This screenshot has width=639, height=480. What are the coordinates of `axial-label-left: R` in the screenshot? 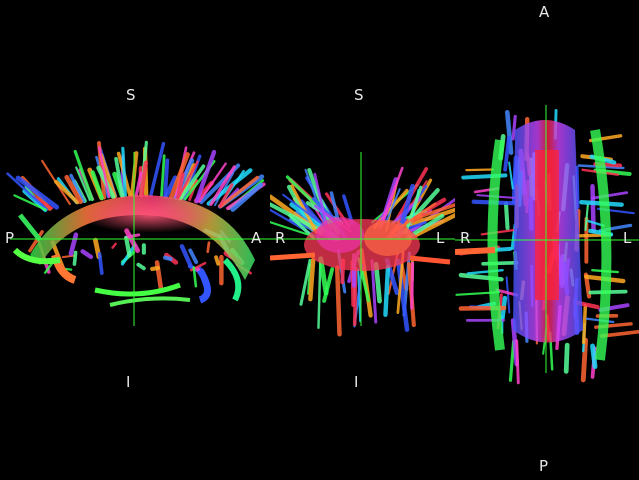 It's located at (465, 238).